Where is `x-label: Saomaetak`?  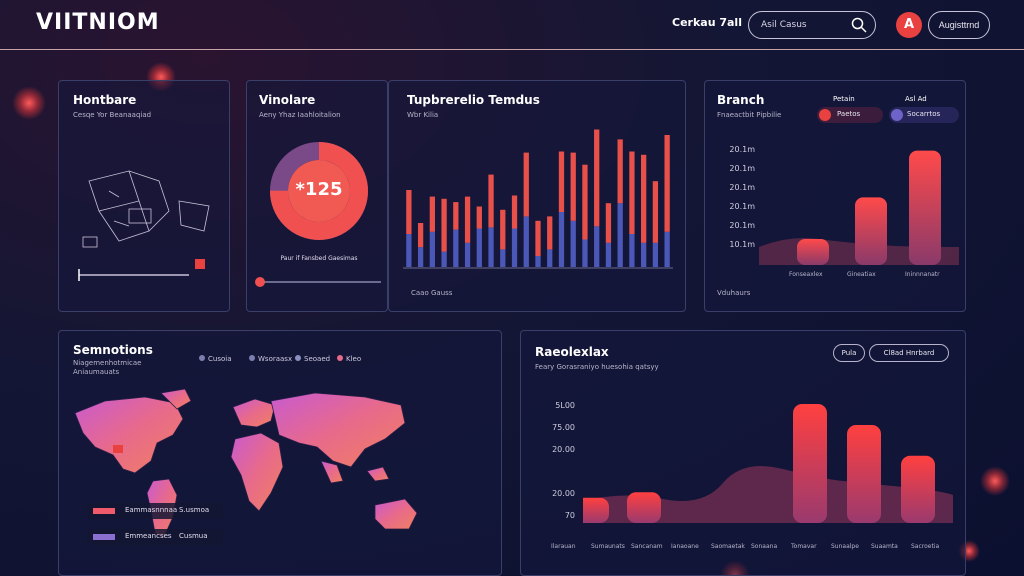 x-label: Saomaetak is located at coordinates (728, 546).